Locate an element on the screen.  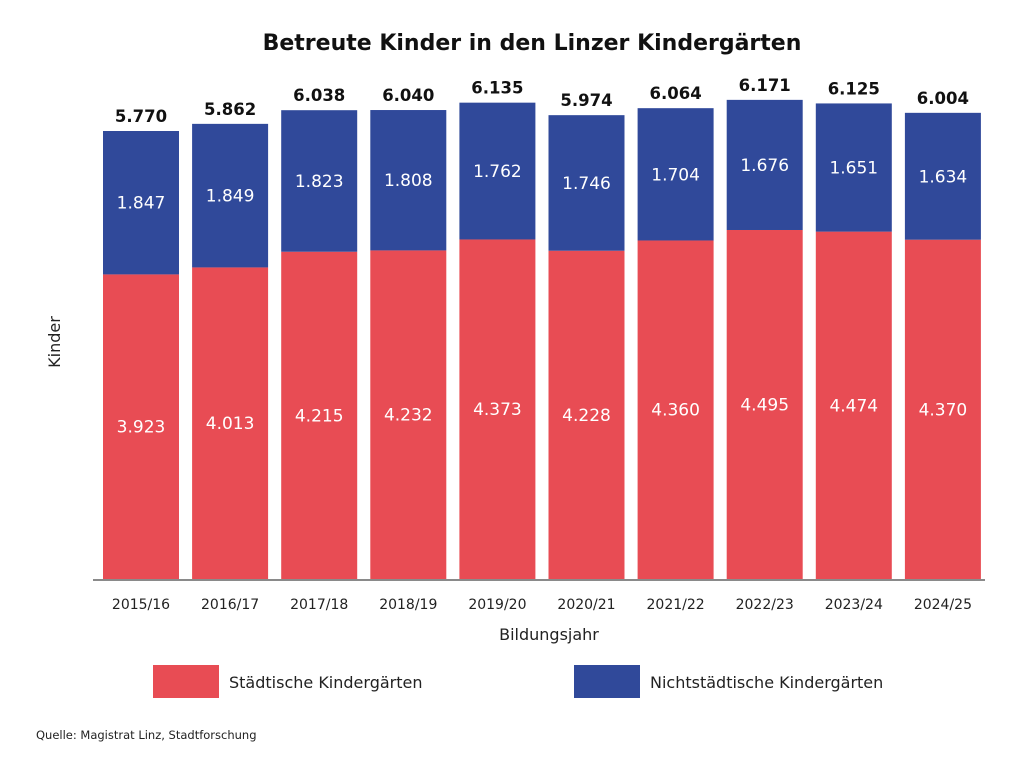
bar-stack: 4.228 1.746 5.974 is located at coordinates (586, 335).